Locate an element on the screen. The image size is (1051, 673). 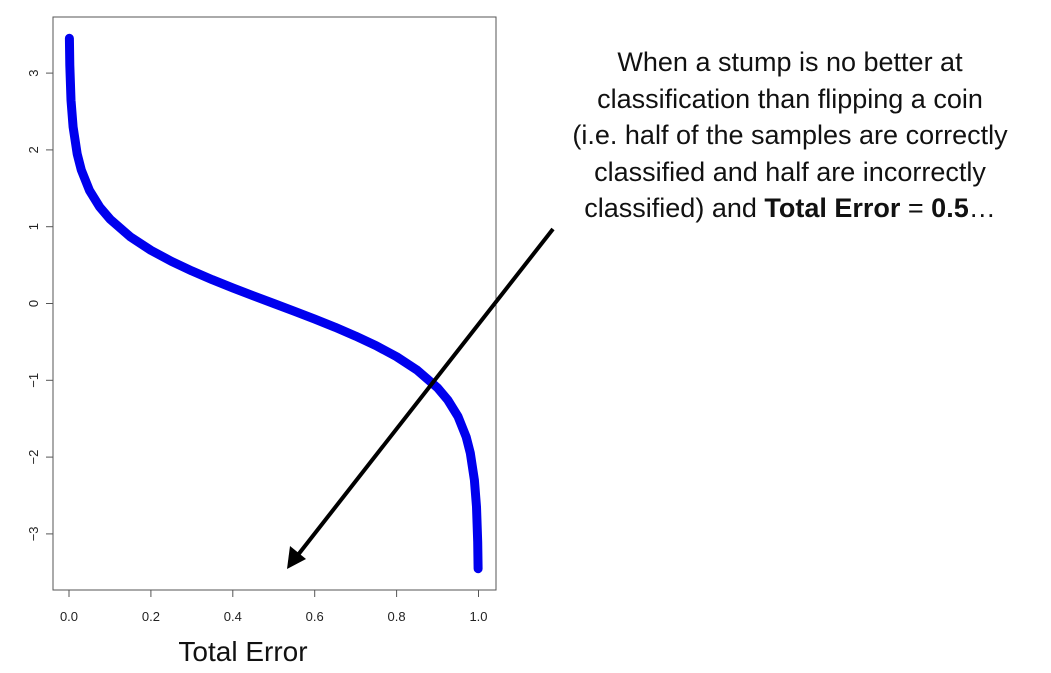
annotation-text-part: = is located at coordinates (916, 208).